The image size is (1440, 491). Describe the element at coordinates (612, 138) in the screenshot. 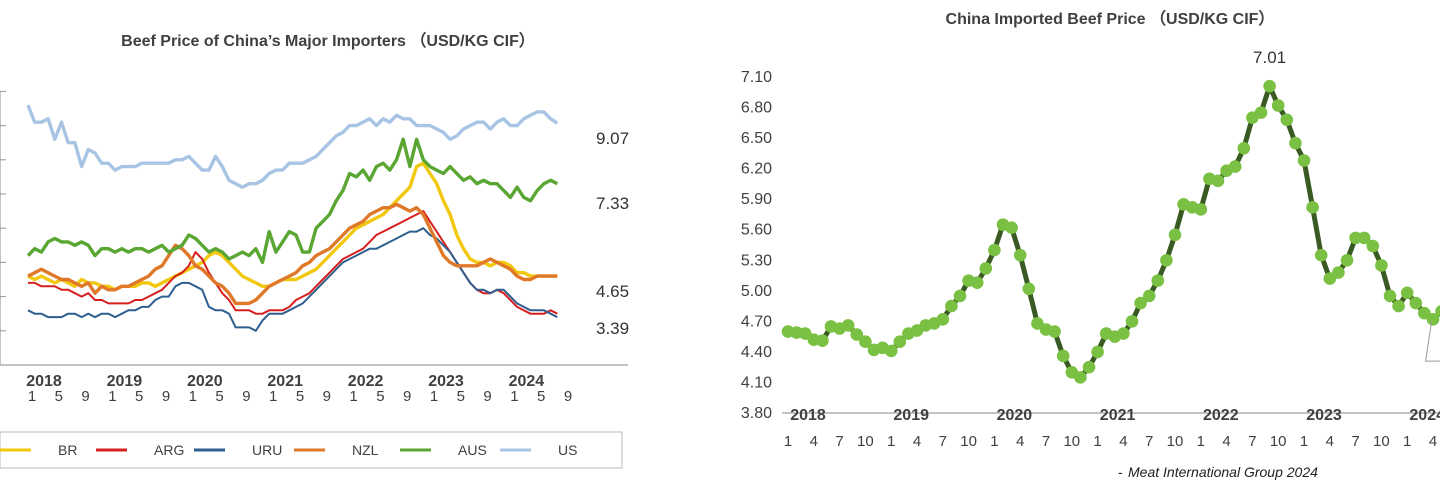

I see `left-end-label-us: 9.07` at that location.